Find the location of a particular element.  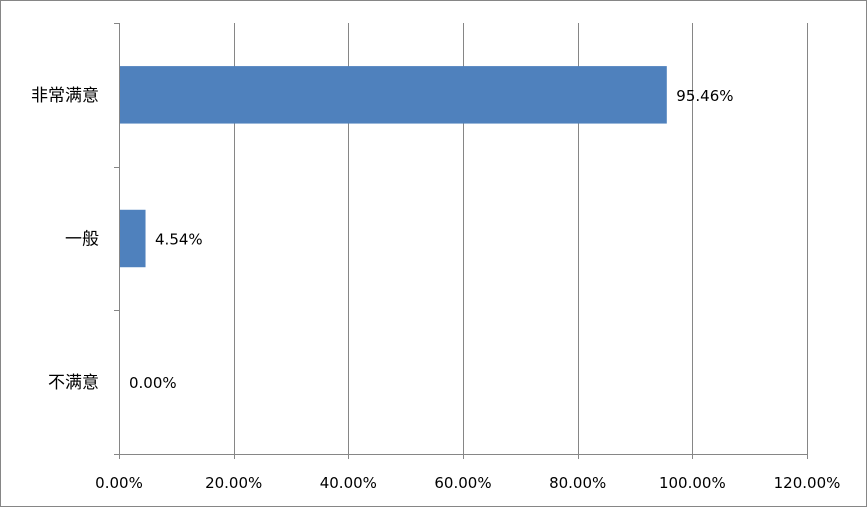

x-tick-label: 20.00% is located at coordinates (233, 483).